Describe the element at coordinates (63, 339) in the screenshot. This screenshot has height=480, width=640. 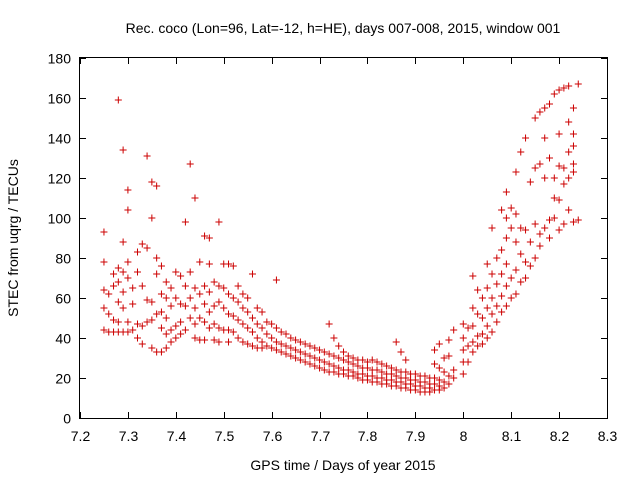
I see `y-tick-label: 40` at that location.